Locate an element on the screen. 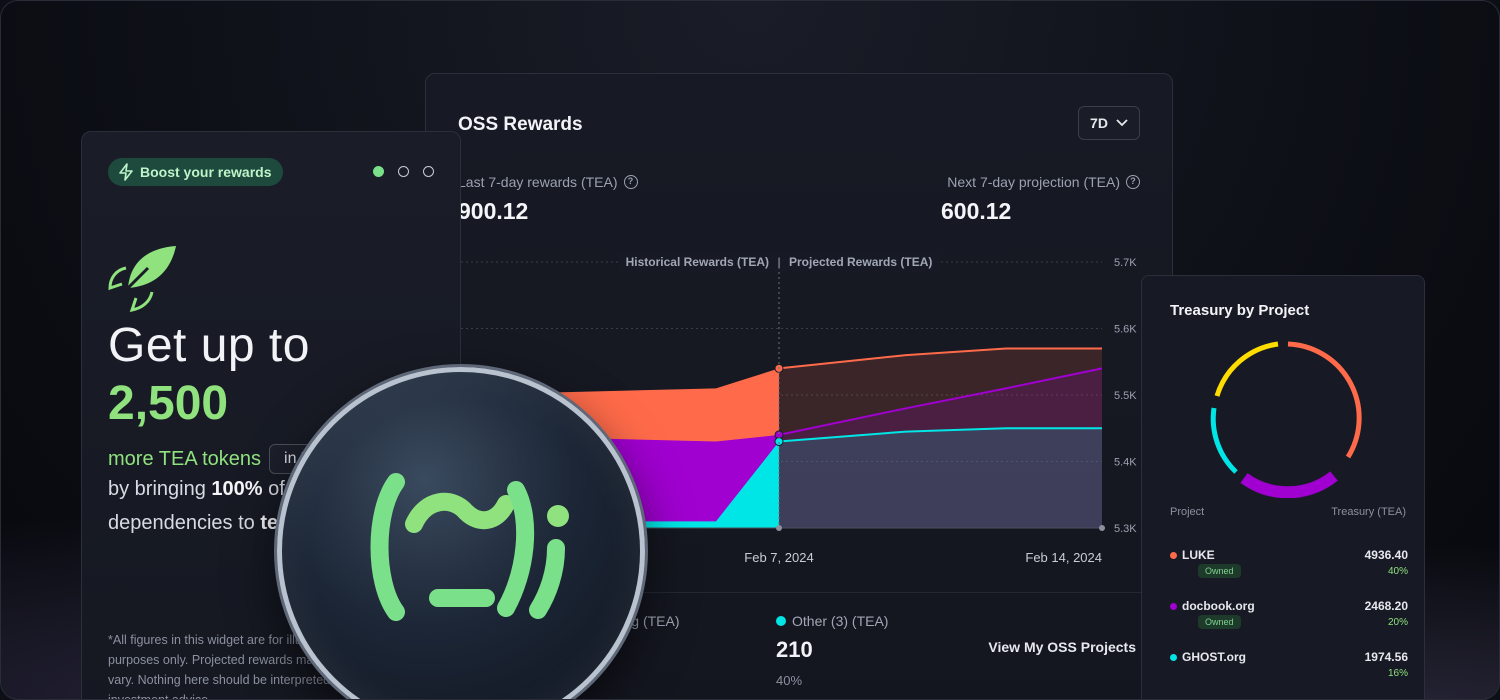 The image size is (1500, 700). donut-segment-other is located at coordinates (1246, 369).